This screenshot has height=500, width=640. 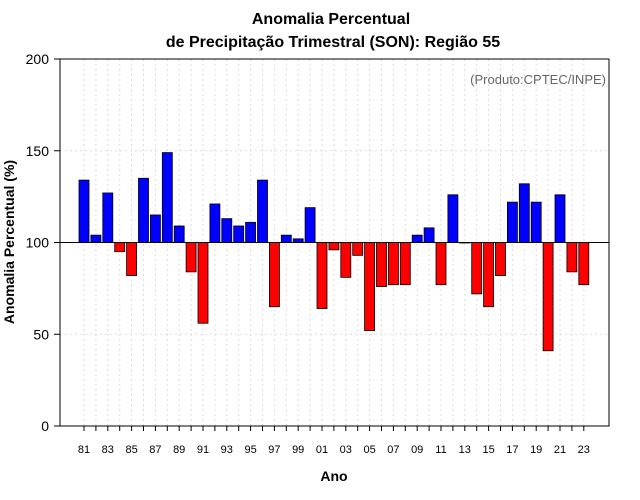 What do you see at coordinates (488, 450) in the screenshot?
I see `x-tick-label-15: 15` at bounding box center [488, 450].